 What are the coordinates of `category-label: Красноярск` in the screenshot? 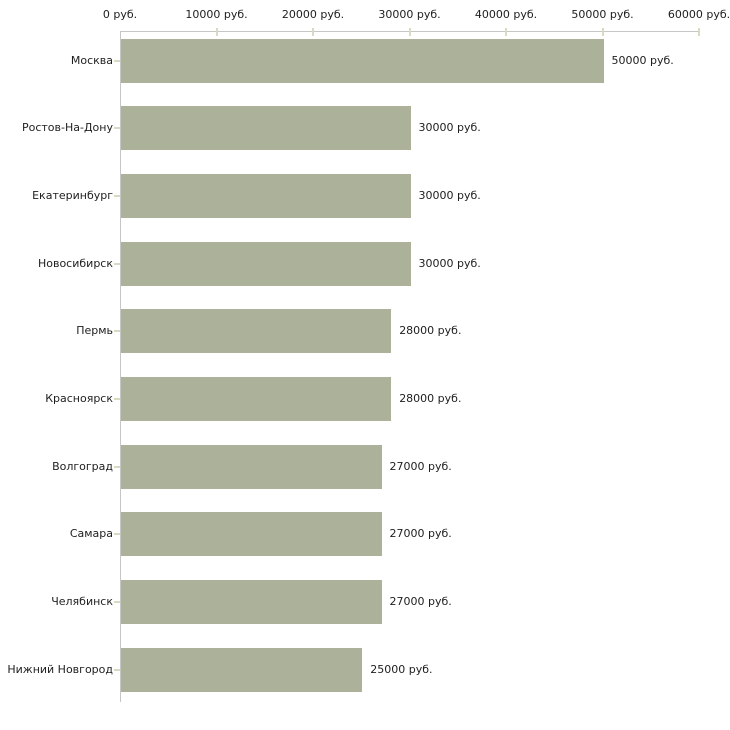 It's located at (79, 398).